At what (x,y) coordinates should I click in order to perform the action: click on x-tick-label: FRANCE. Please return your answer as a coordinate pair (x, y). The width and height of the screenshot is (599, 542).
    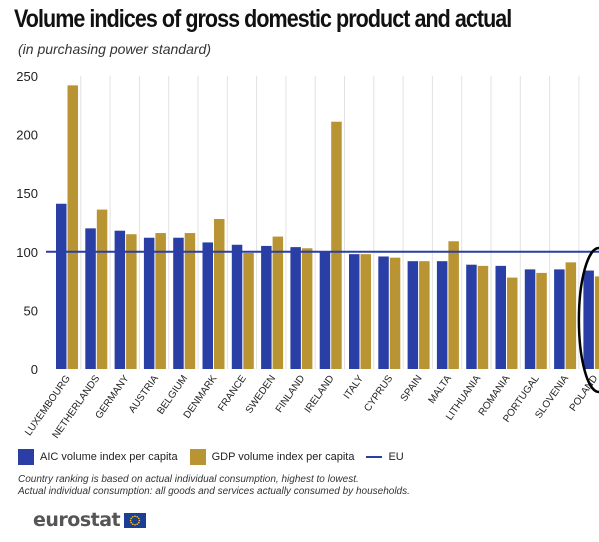
    Looking at the image, I should click on (232, 393).